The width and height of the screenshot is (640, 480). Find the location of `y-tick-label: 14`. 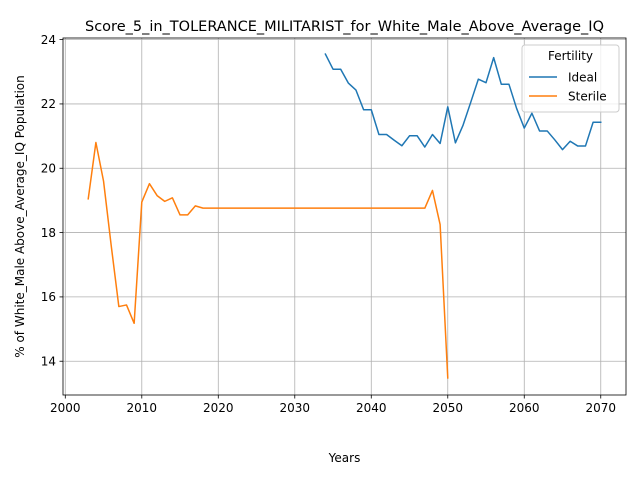

y-tick-label: 14 is located at coordinates (48, 362).